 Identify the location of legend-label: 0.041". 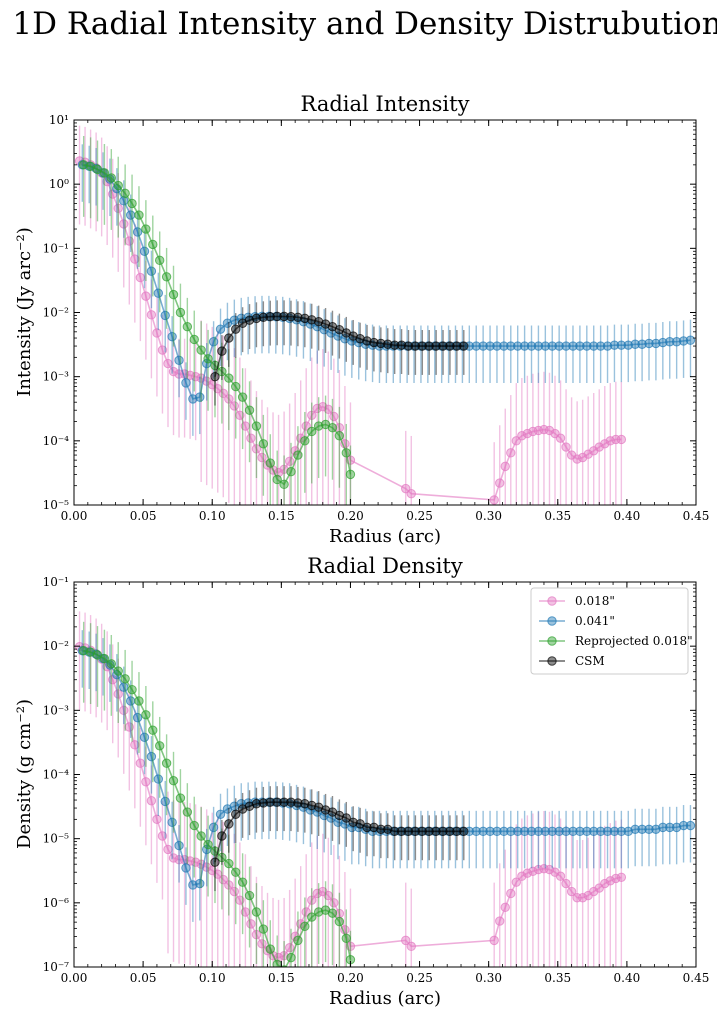
(595, 621).